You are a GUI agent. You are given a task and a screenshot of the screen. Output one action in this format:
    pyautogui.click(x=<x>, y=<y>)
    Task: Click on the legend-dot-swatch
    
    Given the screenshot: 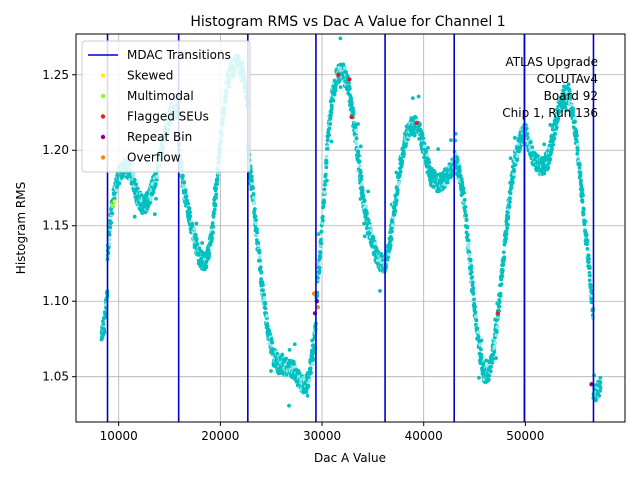 What is the action you would take?
    pyautogui.click(x=103, y=96)
    